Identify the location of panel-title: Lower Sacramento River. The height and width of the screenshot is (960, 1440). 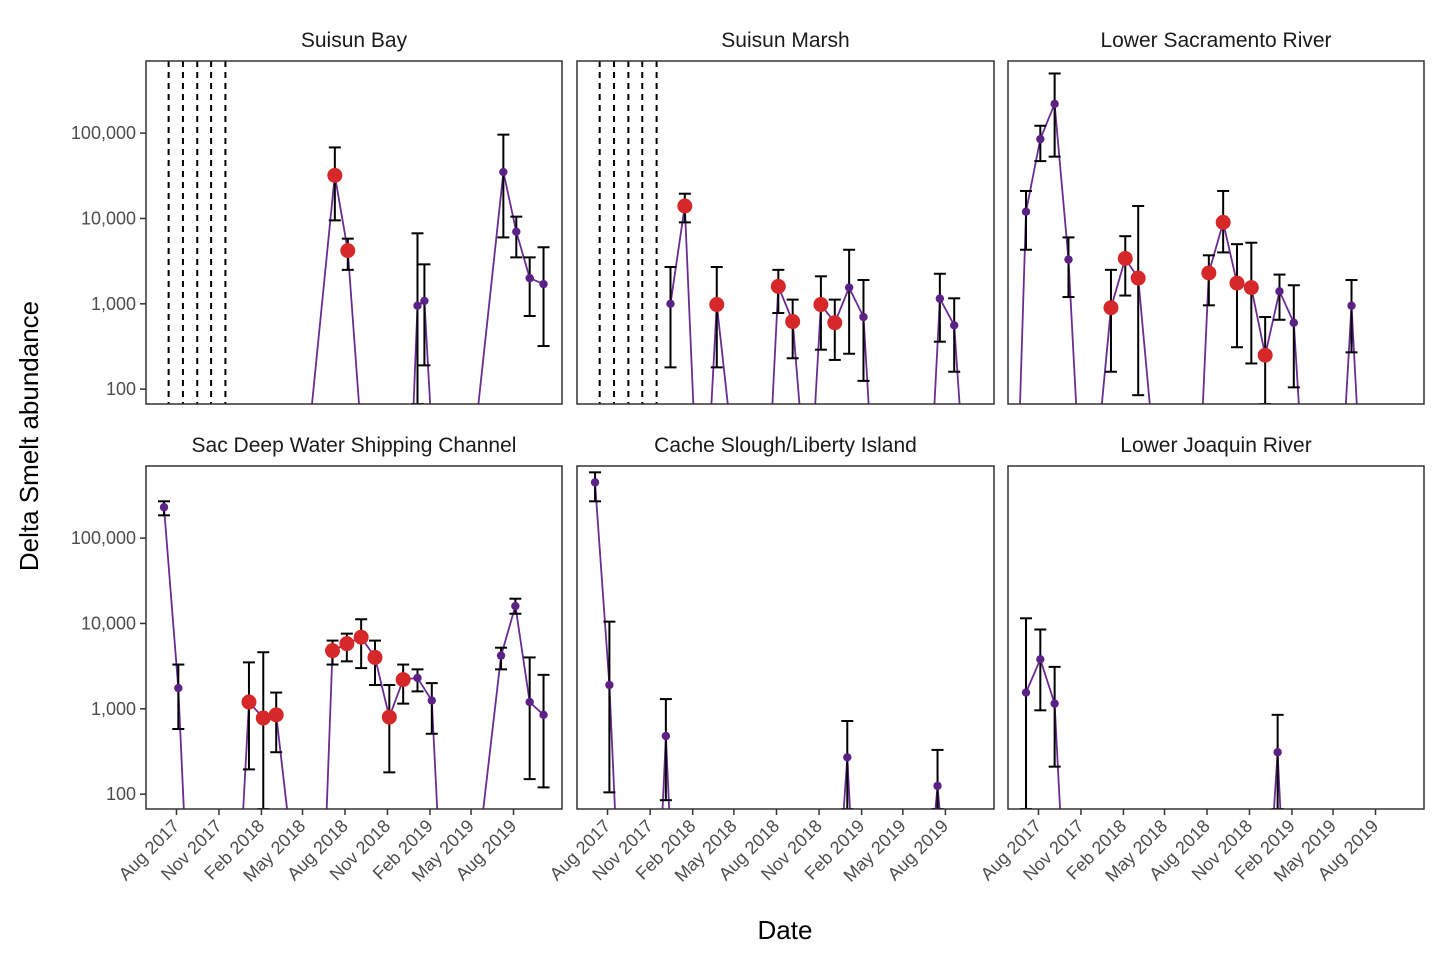
(1215, 40).